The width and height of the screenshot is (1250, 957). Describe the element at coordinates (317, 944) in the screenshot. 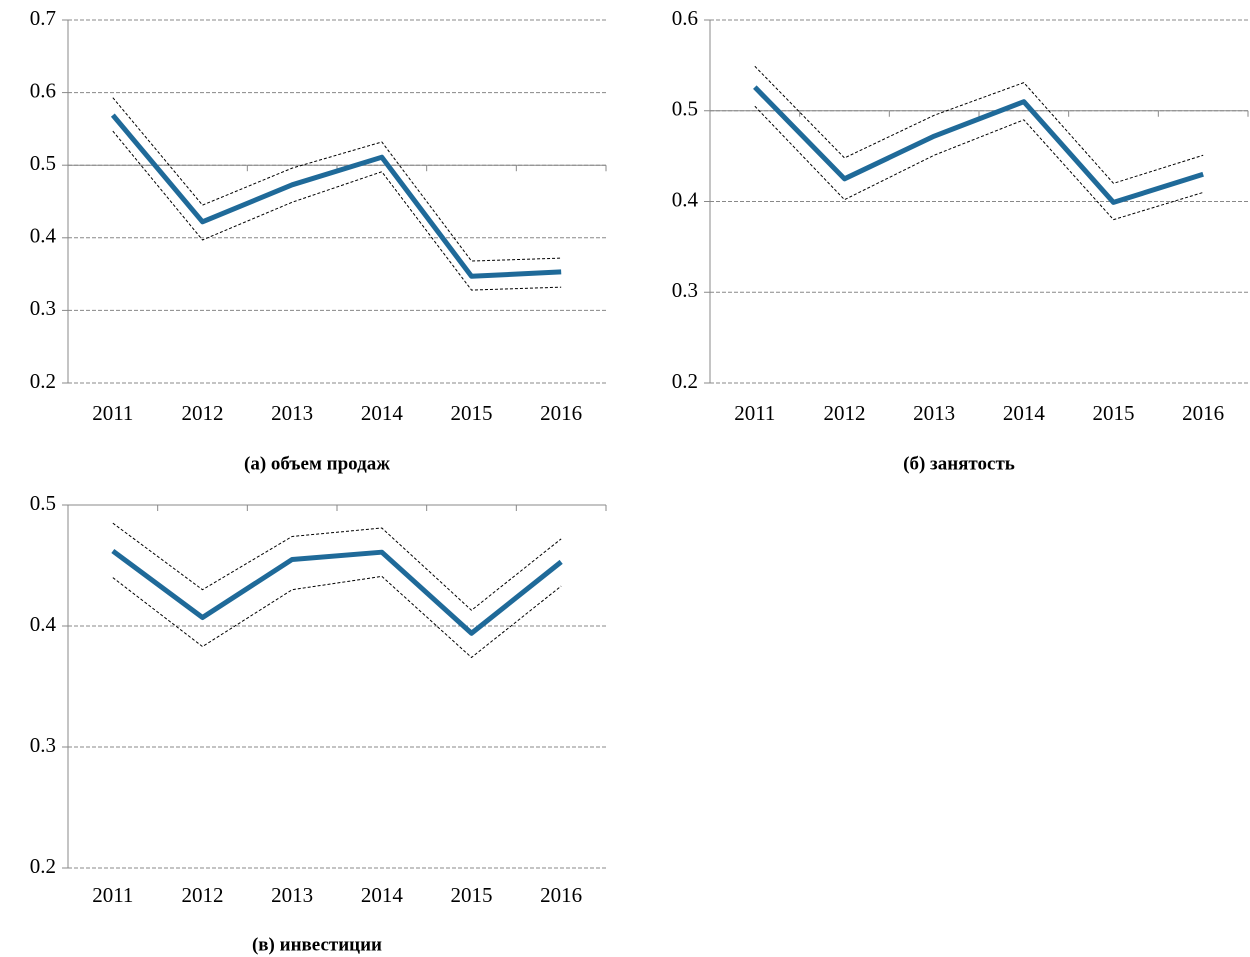

I see `chart-title: (в) инвестиции` at that location.